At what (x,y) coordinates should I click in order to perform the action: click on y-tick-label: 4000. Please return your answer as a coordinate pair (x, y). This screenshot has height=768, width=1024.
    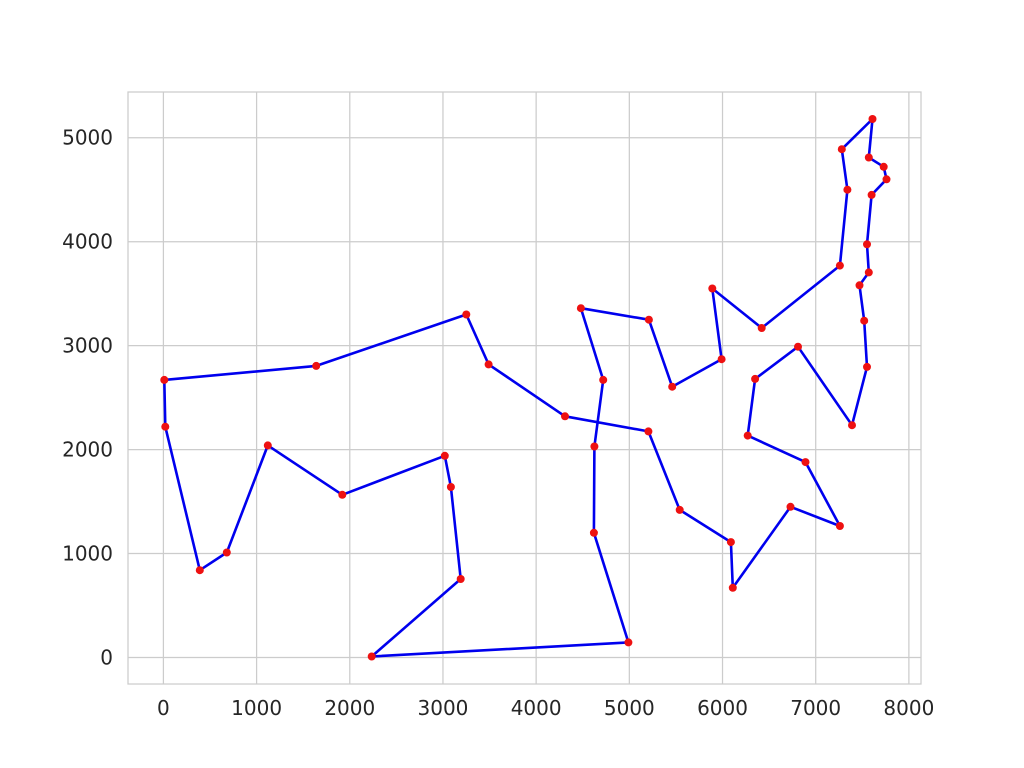
    Looking at the image, I should click on (87, 242).